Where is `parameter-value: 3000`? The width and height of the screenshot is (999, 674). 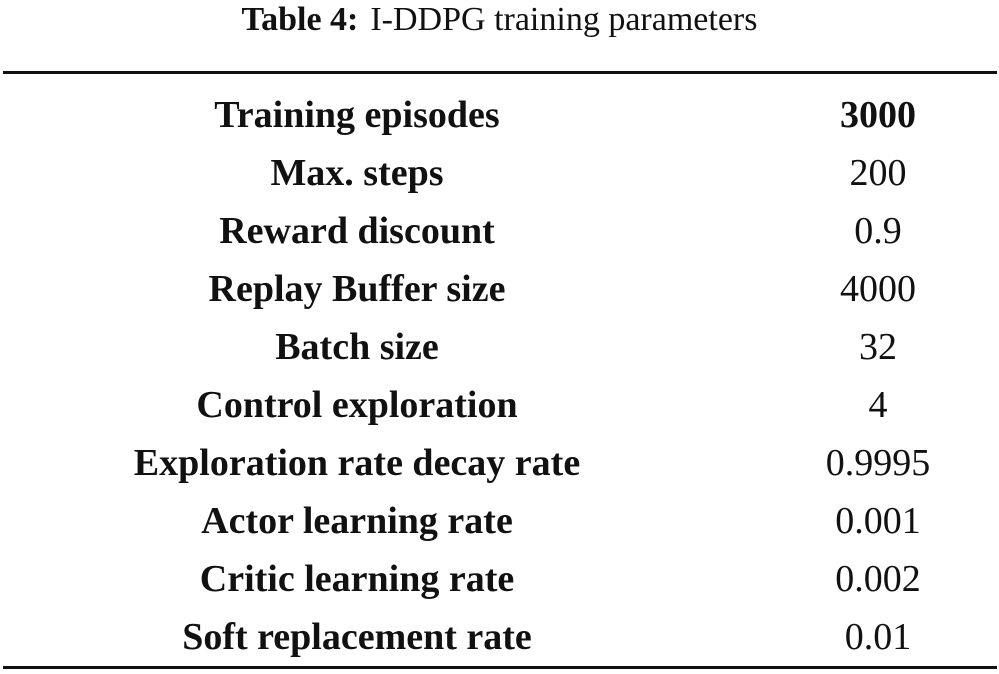 parameter-value: 3000 is located at coordinates (878, 115).